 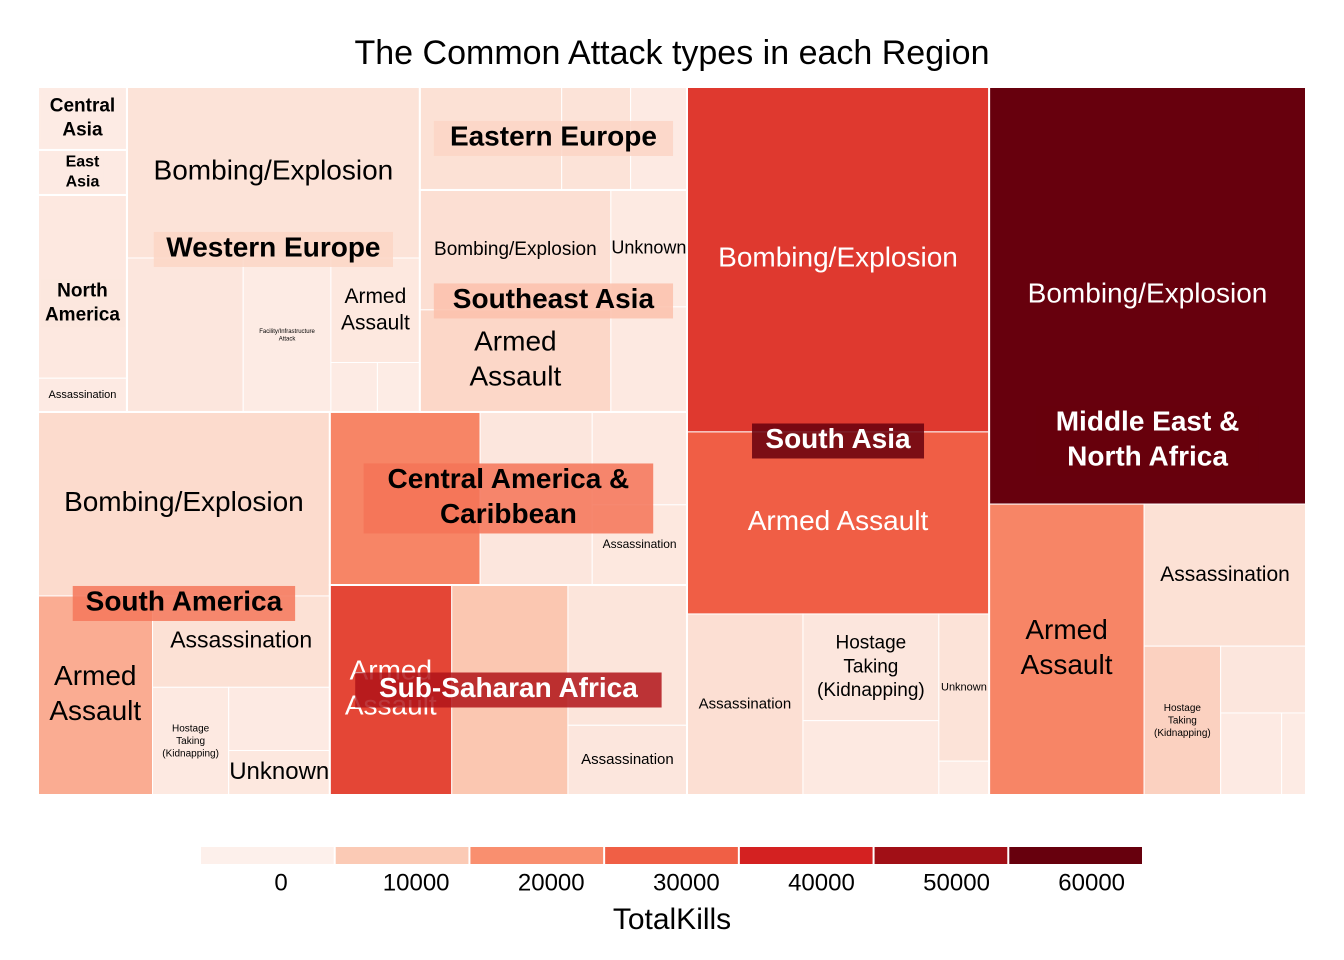 I want to click on region-label: North America, so click(x=82, y=303).